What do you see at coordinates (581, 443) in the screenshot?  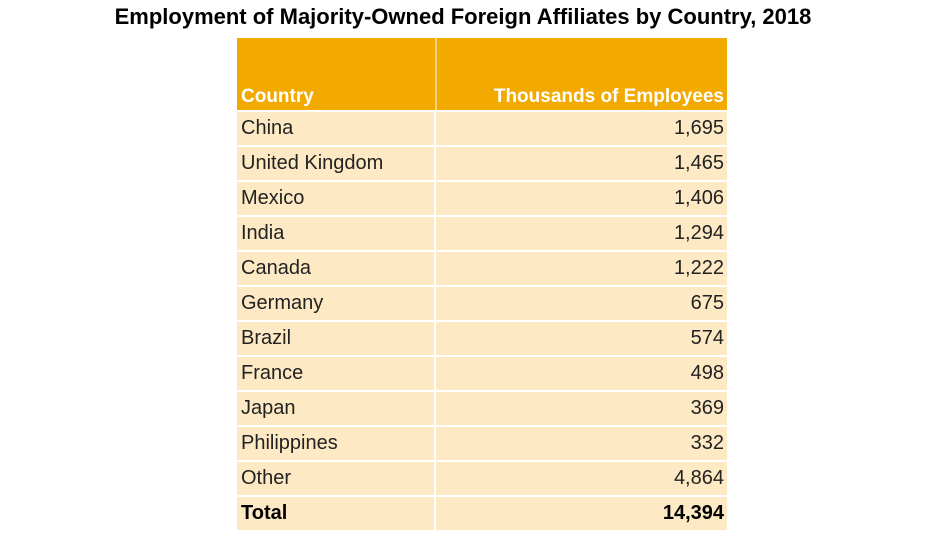 I see `value-cell: 332` at bounding box center [581, 443].